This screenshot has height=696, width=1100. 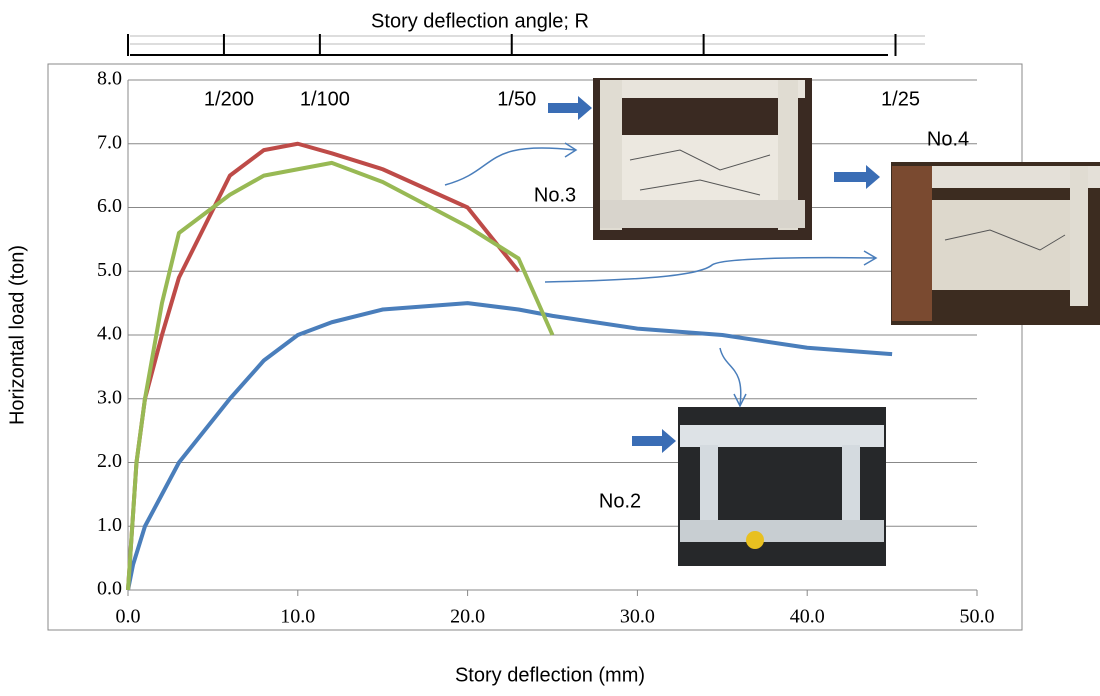 What do you see at coordinates (109, 142) in the screenshot?
I see `y-tick-label: 7.0` at bounding box center [109, 142].